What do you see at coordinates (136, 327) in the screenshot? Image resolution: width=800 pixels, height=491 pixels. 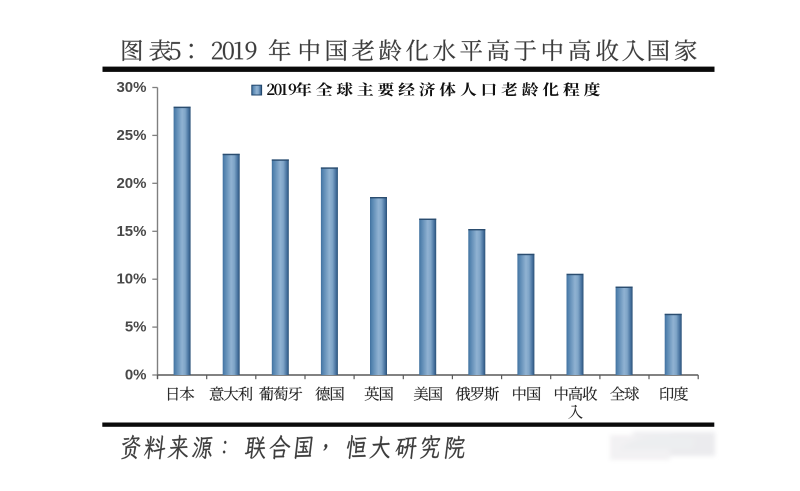 I see `svg-text: 5%` at bounding box center [136, 327].